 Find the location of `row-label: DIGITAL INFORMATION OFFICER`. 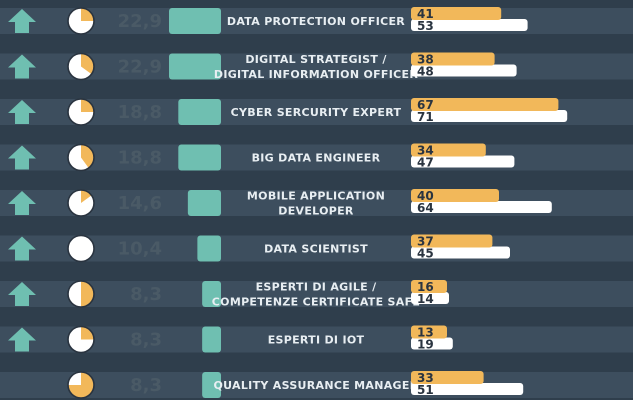

row-label: DIGITAL INFORMATION OFFICER is located at coordinates (316, 74).